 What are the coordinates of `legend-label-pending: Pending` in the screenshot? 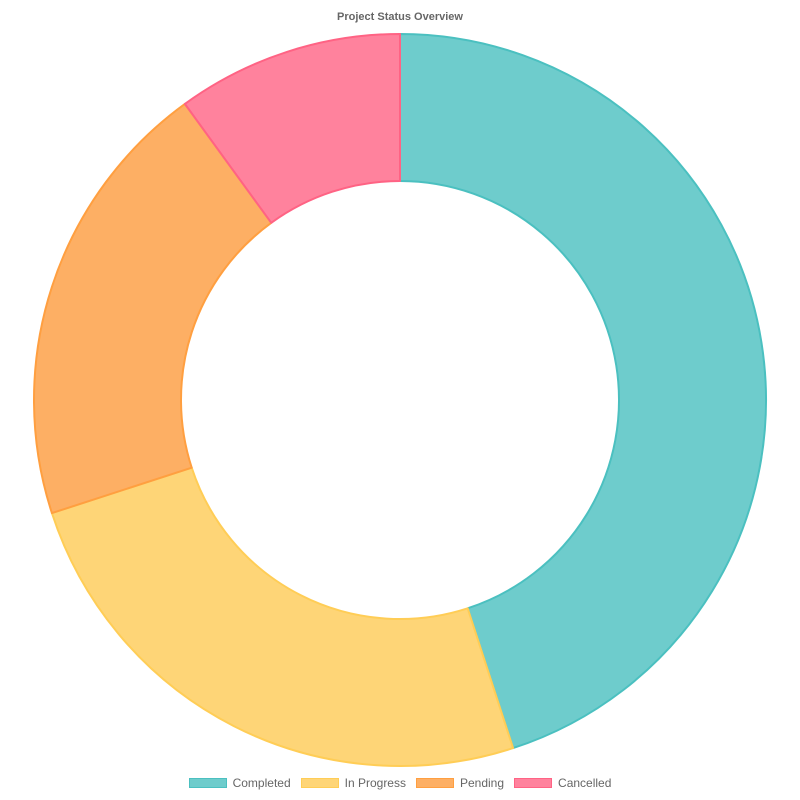 It's located at (482, 783).